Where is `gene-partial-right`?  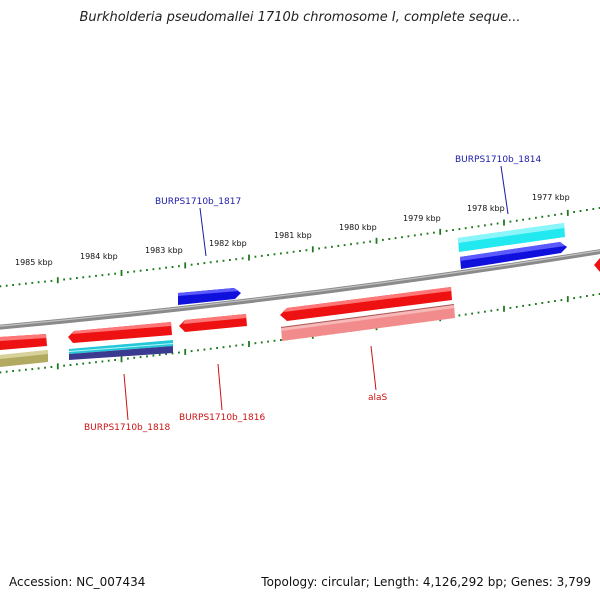
gene-partial-right is located at coordinates (597, 265).